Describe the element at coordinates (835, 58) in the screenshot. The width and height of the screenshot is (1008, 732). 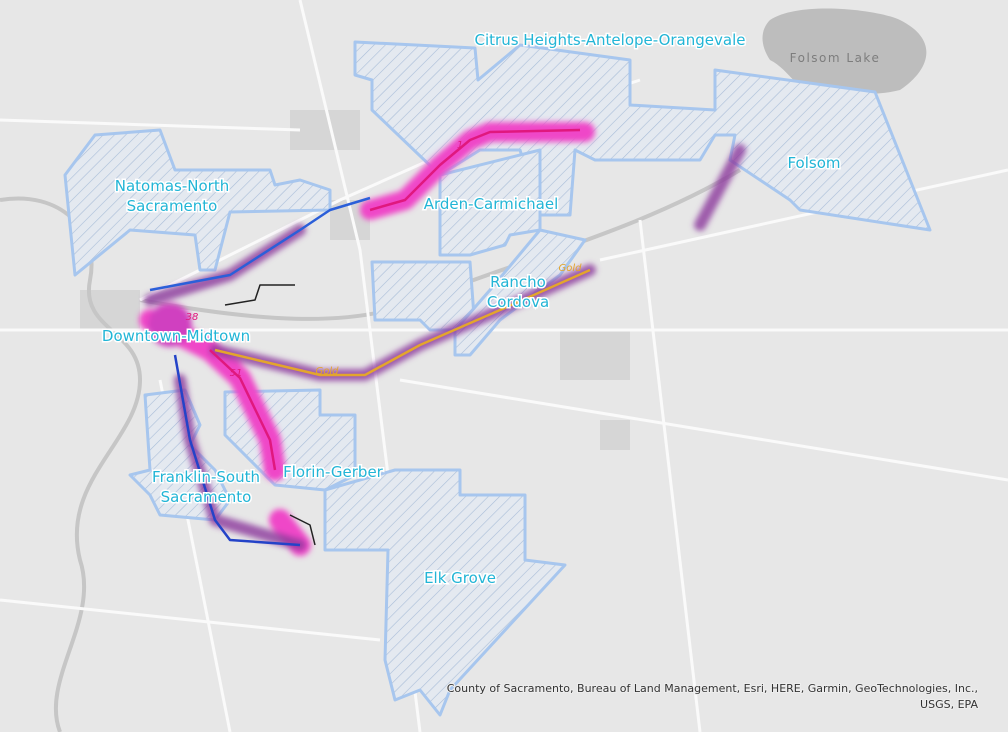
I see `lake-label: Folsom Lake` at that location.